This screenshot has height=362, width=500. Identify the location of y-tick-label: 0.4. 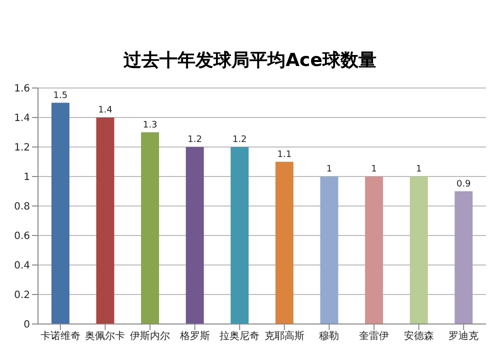
(22, 266).